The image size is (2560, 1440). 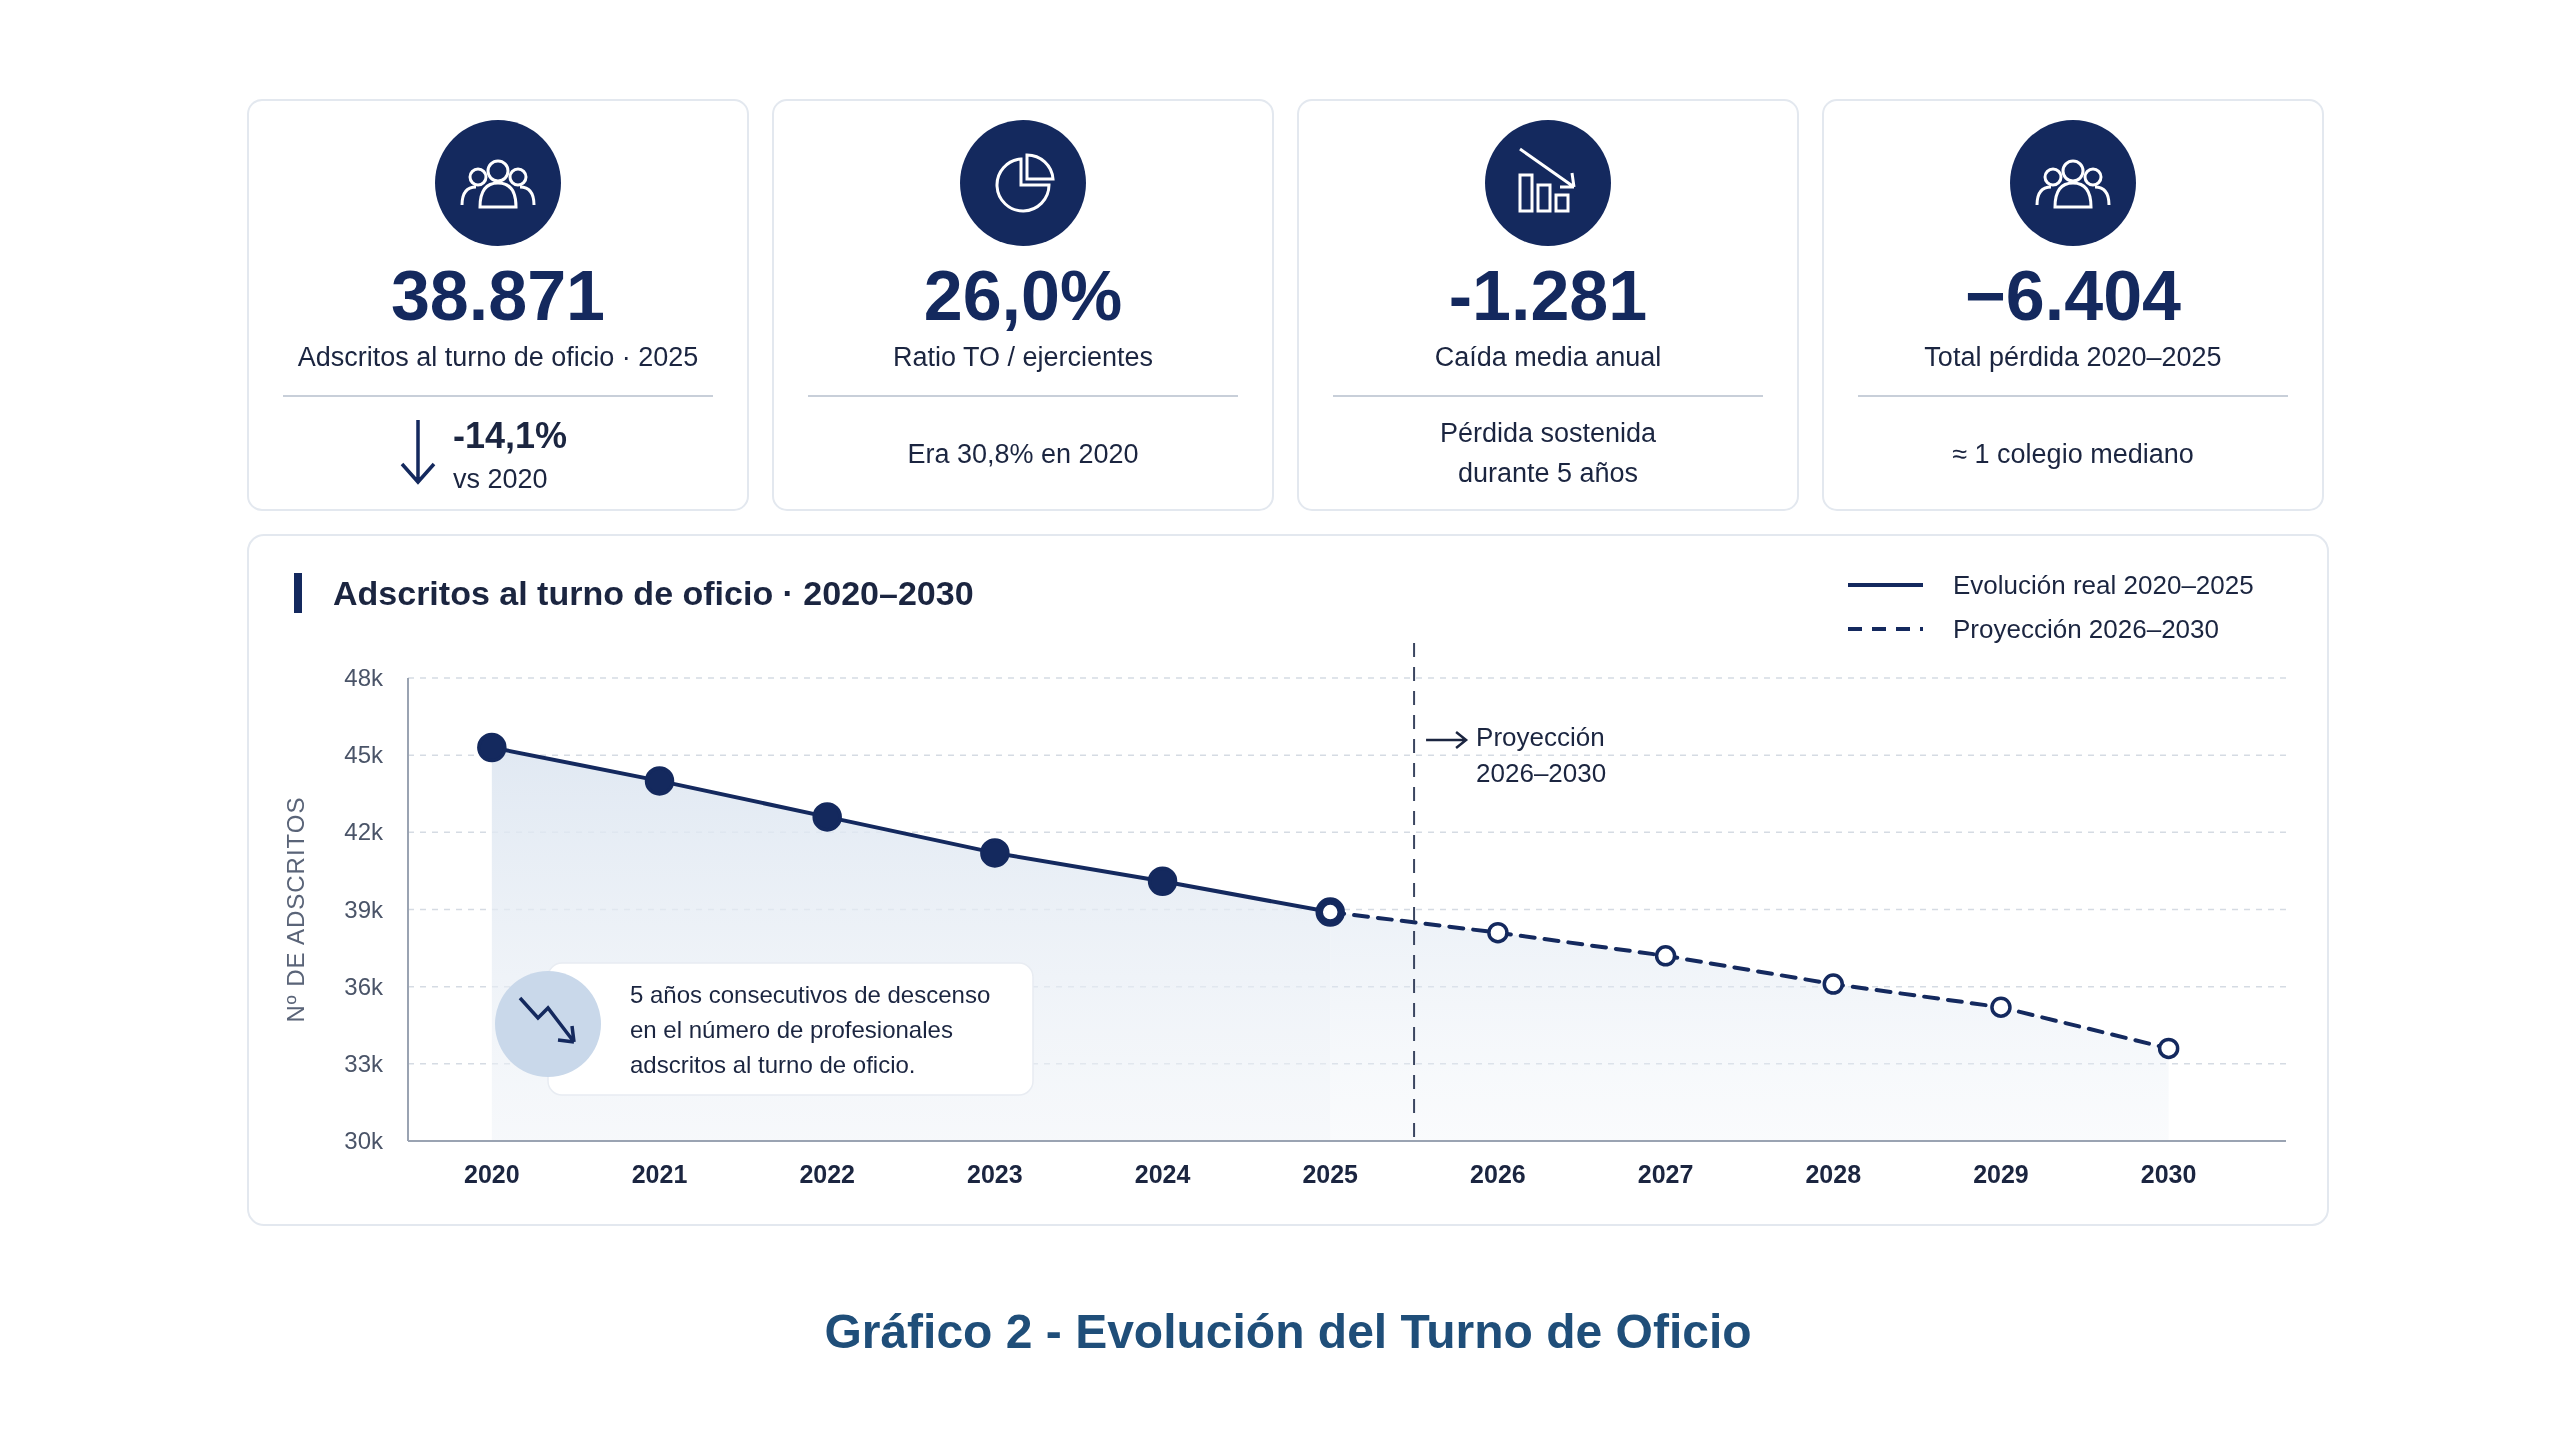 I want to click on y-axis-title: Nº DE ADSCRITOS, so click(x=295, y=909).